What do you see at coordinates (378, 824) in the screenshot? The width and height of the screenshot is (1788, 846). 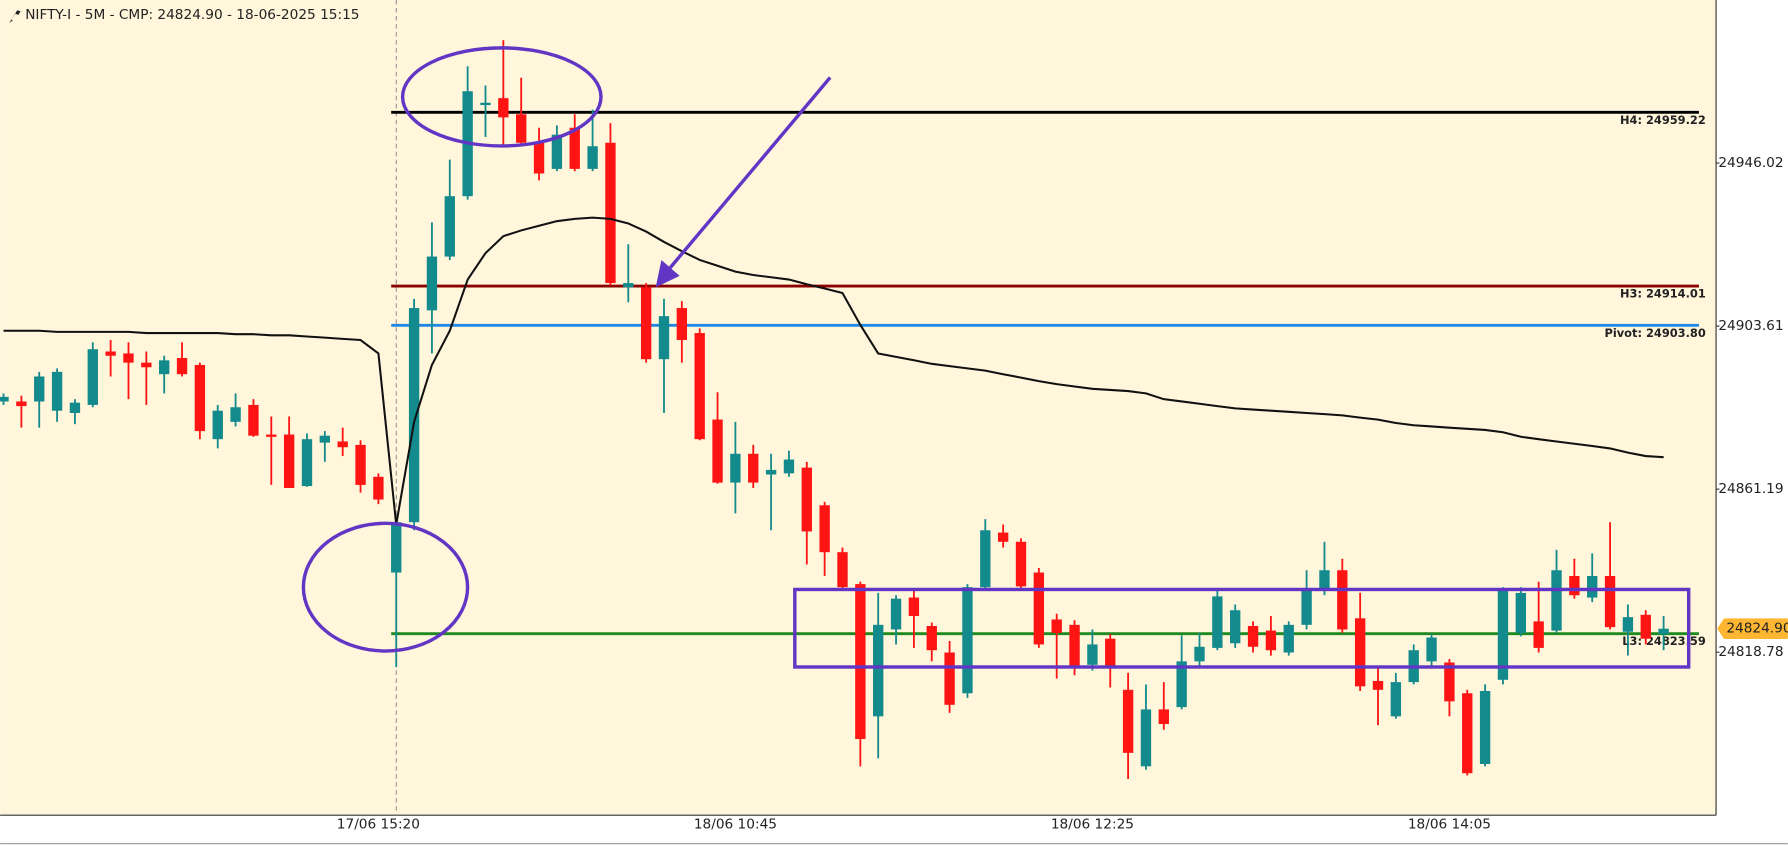 I see `x-tick-label: 17/06 15:20` at bounding box center [378, 824].